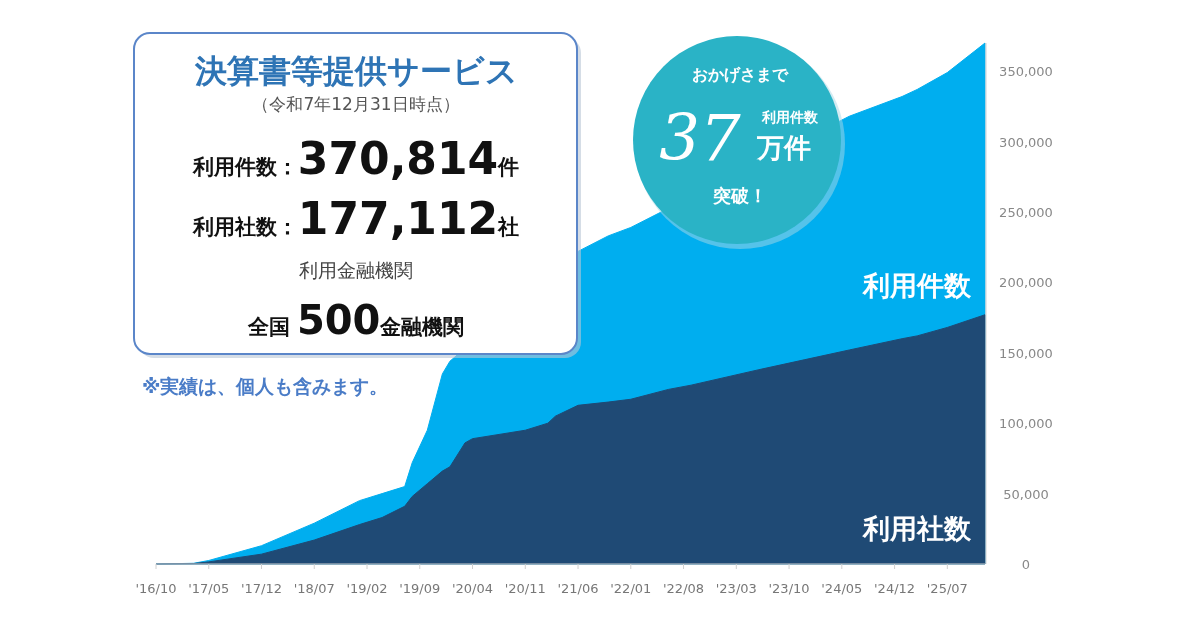  I want to click on annotation: 利用件数, so click(790, 117).